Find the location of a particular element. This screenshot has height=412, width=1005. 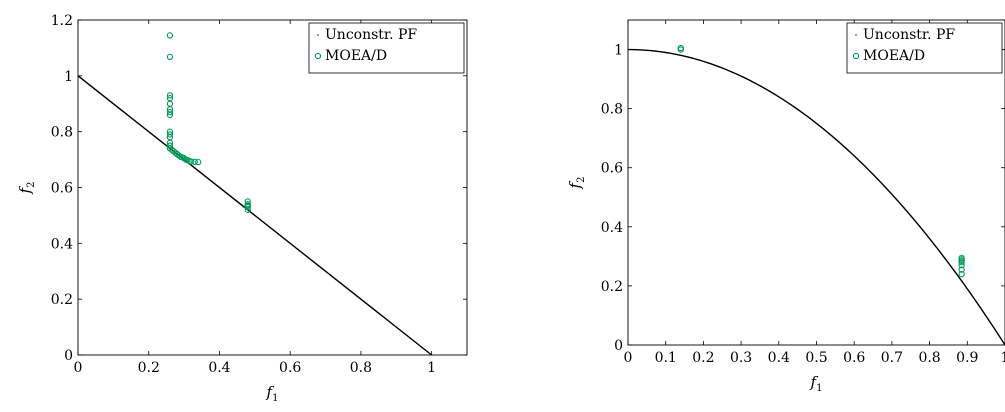

x-tick-label: 0.1 is located at coordinates (666, 358).